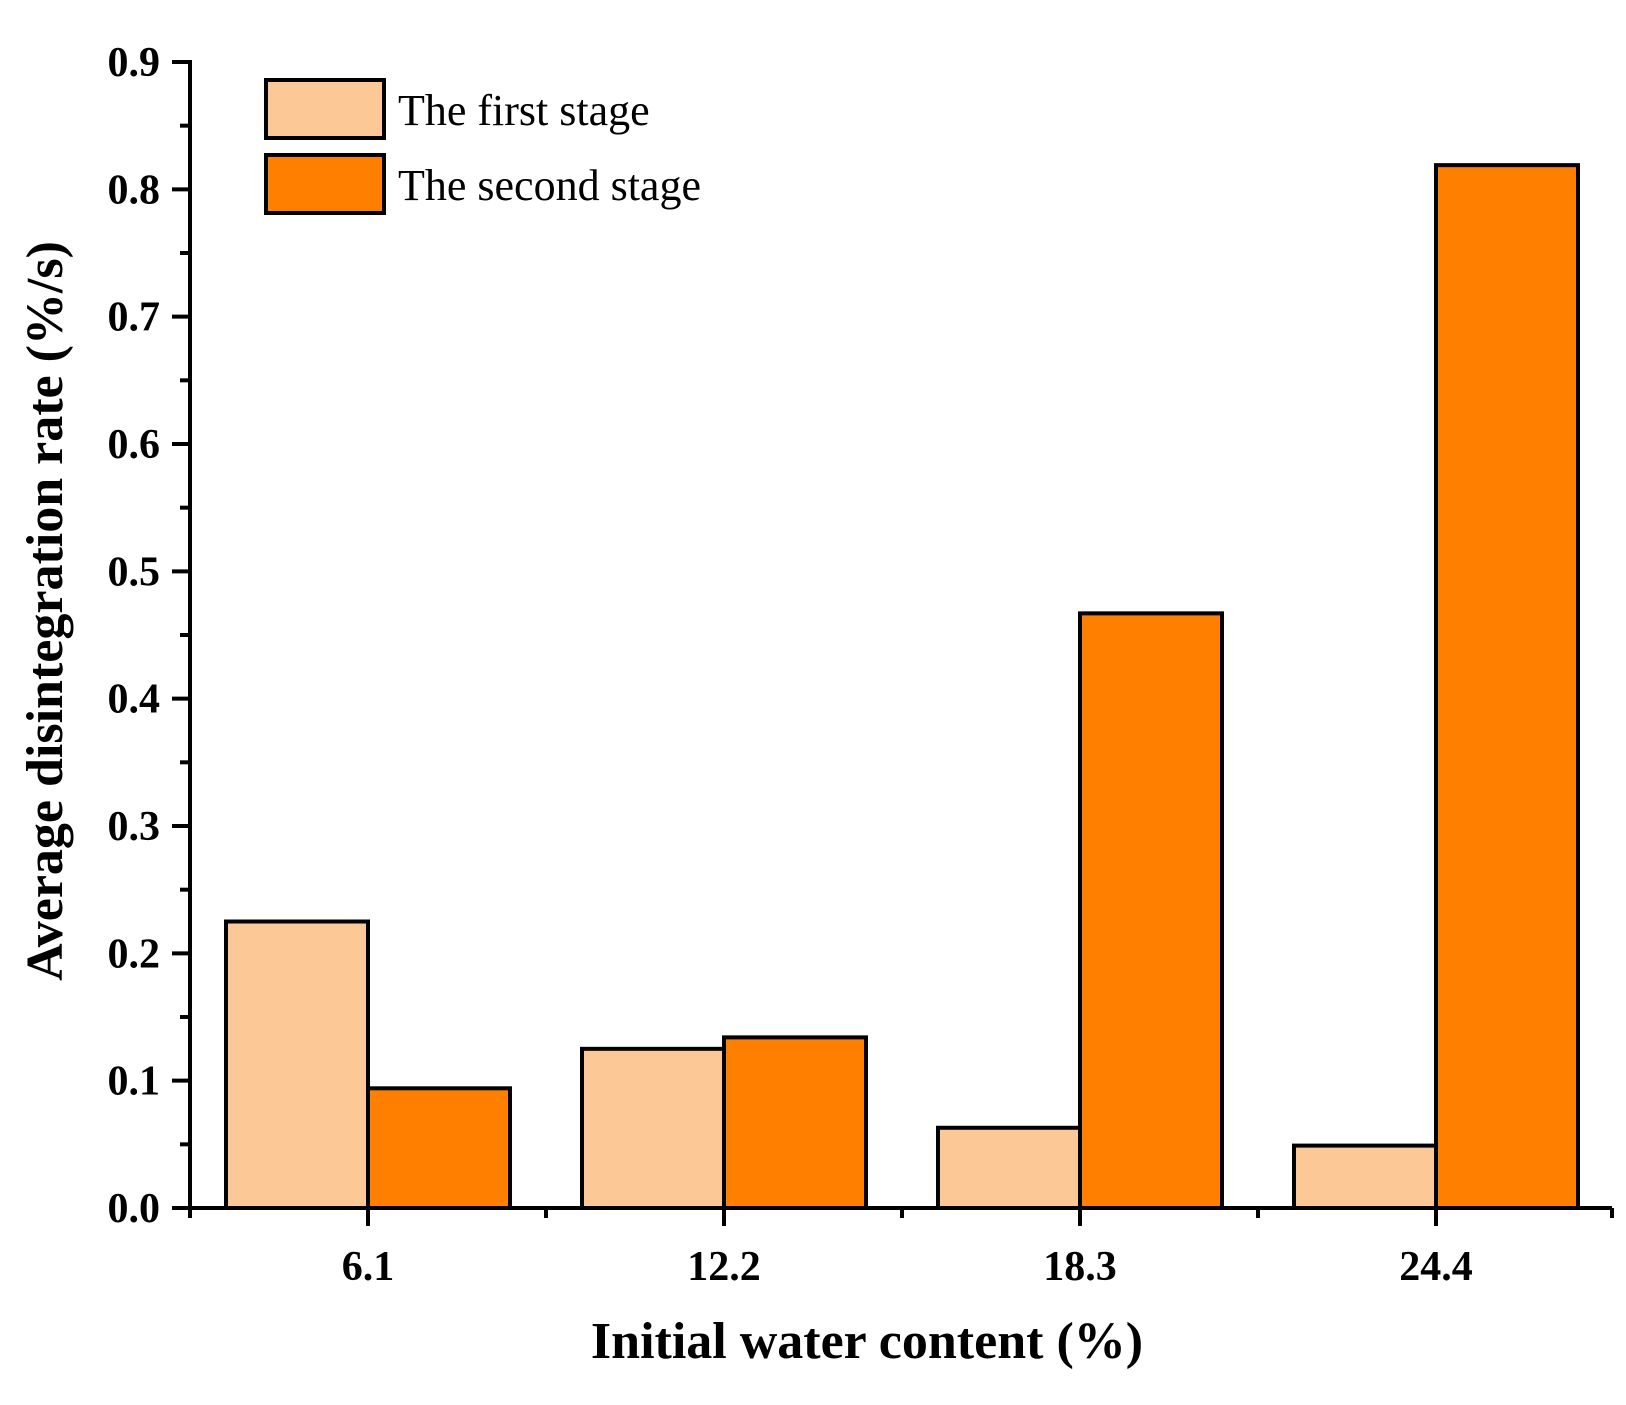 The height and width of the screenshot is (1405, 1626). I want to click on y-tick-label: 0.1, so click(134, 1082).